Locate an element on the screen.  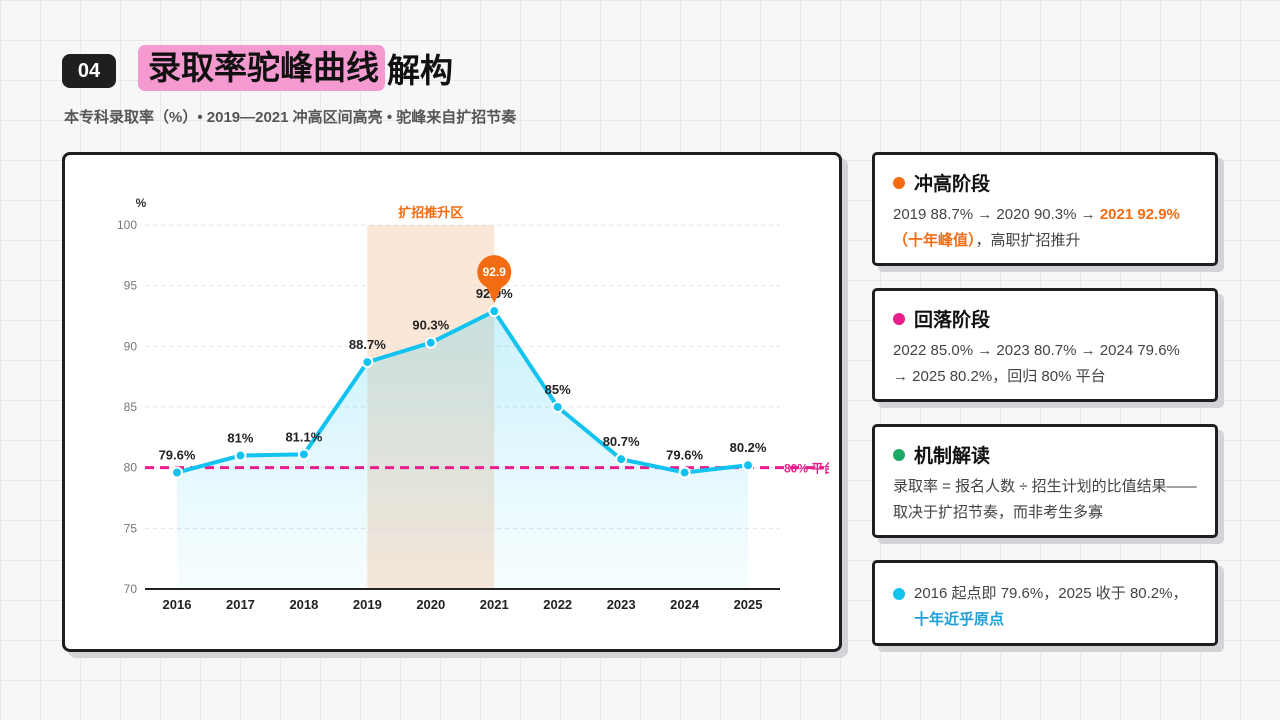
card-summary-emphasis: 十年近乎原点 is located at coordinates (959, 619).